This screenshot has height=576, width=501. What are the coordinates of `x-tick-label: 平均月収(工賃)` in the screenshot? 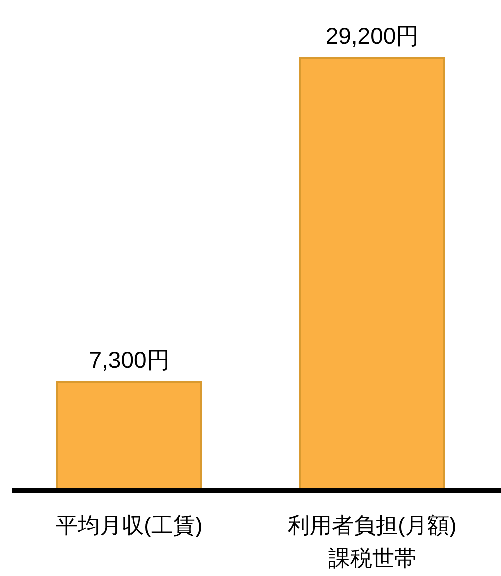 It's located at (129, 525).